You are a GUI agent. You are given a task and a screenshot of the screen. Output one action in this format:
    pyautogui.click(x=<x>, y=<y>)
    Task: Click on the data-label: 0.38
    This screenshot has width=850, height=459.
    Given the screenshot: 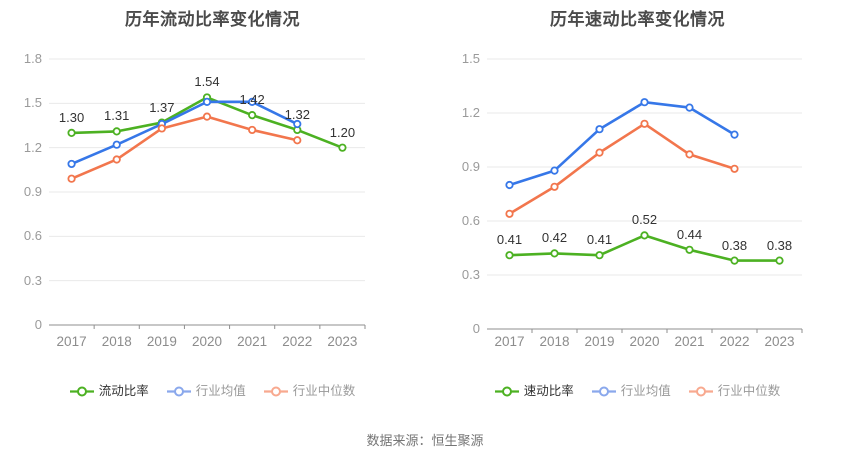 What is the action you would take?
    pyautogui.click(x=734, y=245)
    